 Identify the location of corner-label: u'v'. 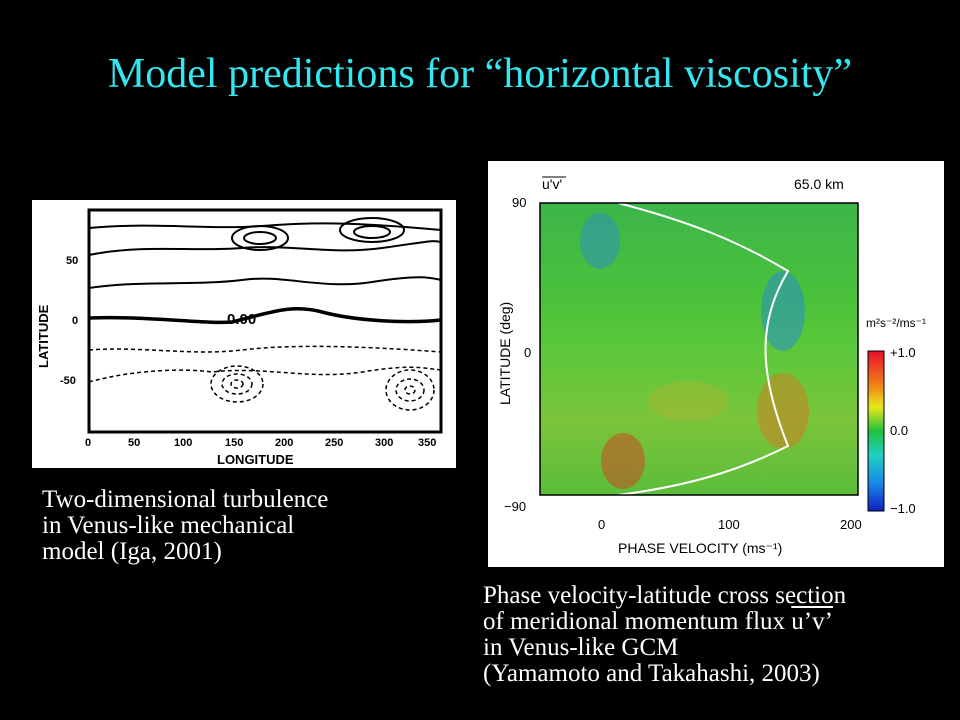
(552, 184).